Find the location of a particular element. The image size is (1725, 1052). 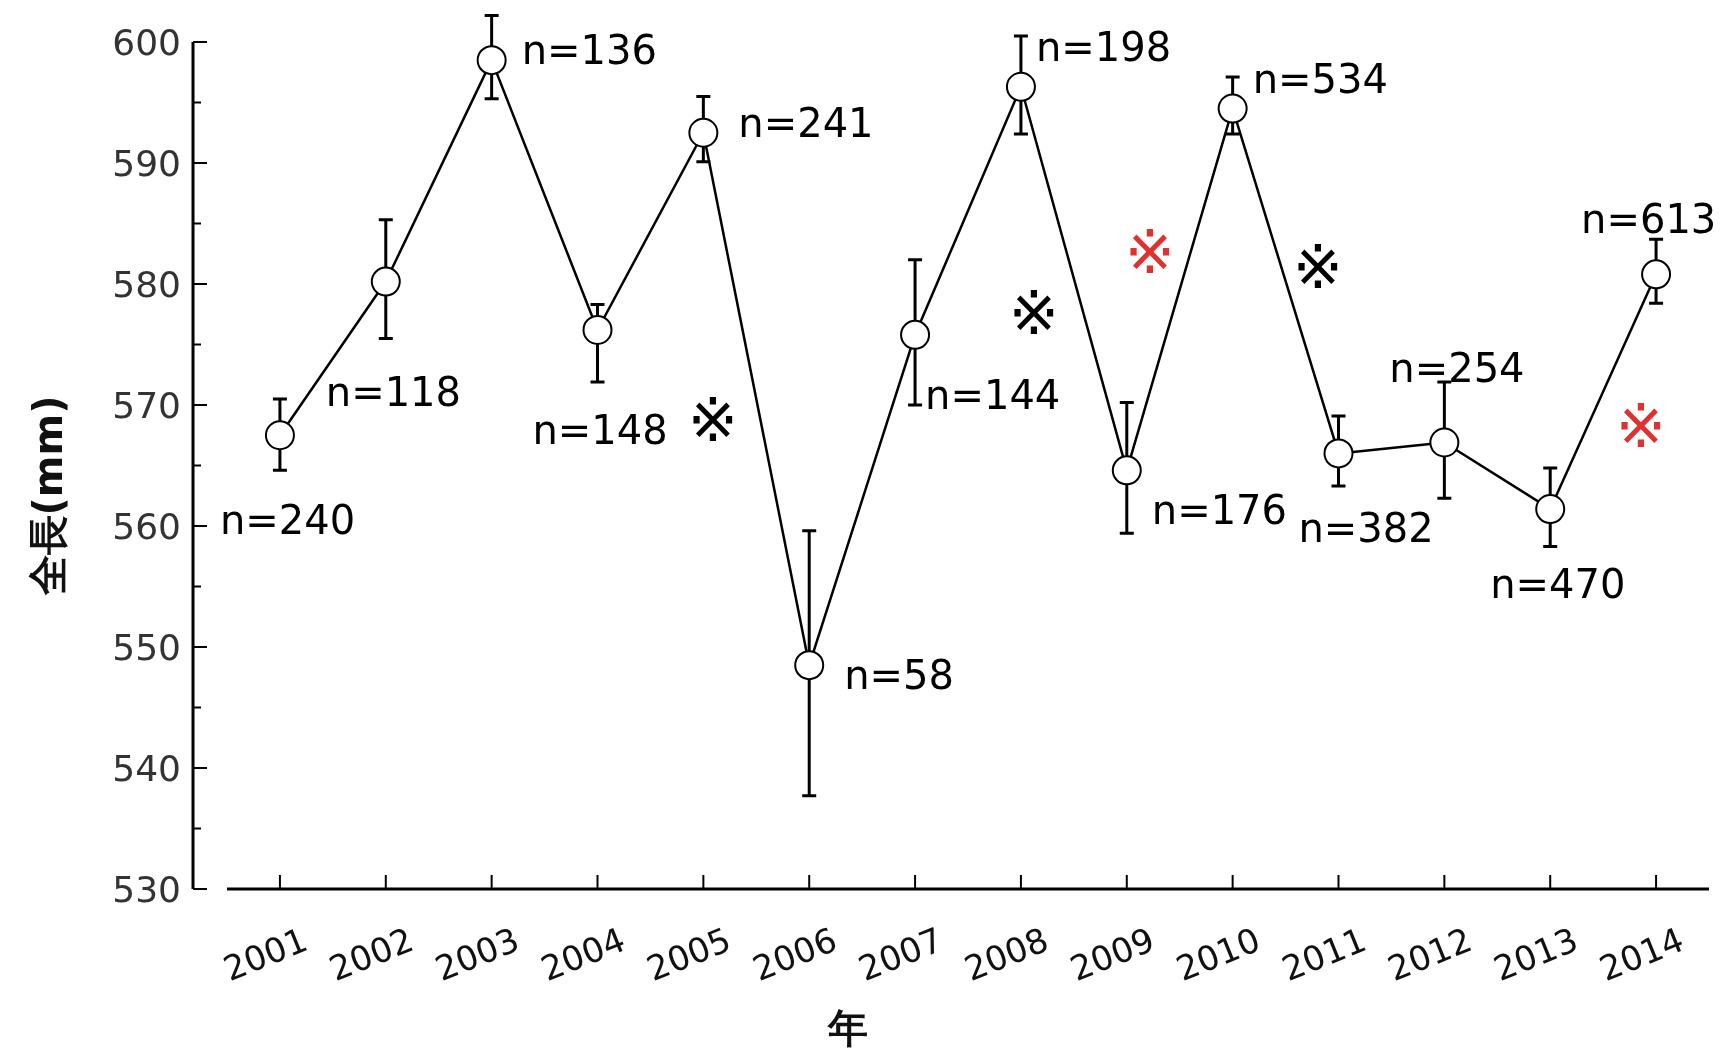

x-tick-label: 2005 is located at coordinates (689, 954).